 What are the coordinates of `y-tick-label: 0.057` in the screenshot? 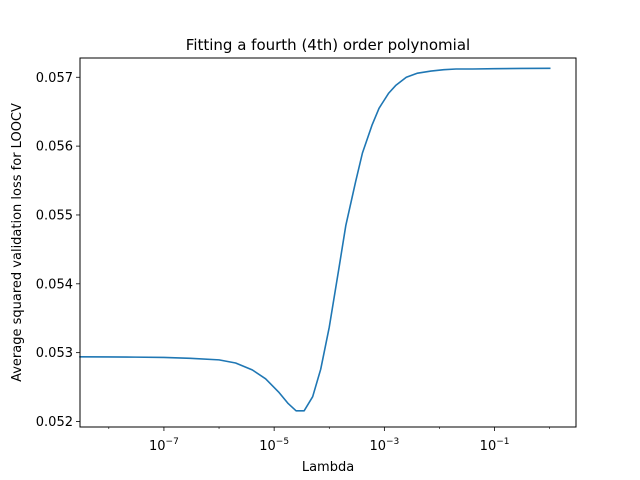 It's located at (54, 78).